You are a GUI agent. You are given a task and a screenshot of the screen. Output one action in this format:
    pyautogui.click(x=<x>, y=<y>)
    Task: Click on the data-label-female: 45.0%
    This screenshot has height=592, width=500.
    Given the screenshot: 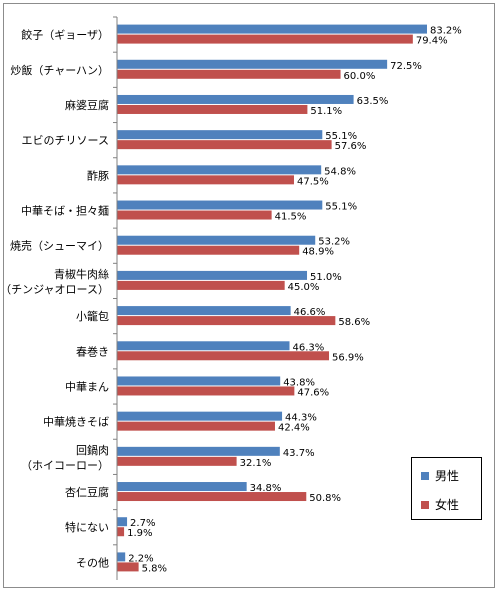 What is the action you would take?
    pyautogui.click(x=304, y=287)
    